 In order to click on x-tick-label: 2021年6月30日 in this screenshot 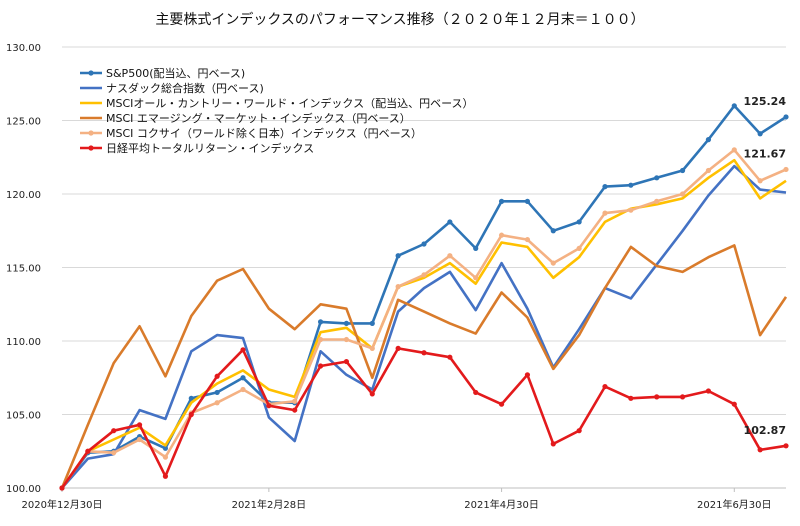, I will do `click(734, 504)`.